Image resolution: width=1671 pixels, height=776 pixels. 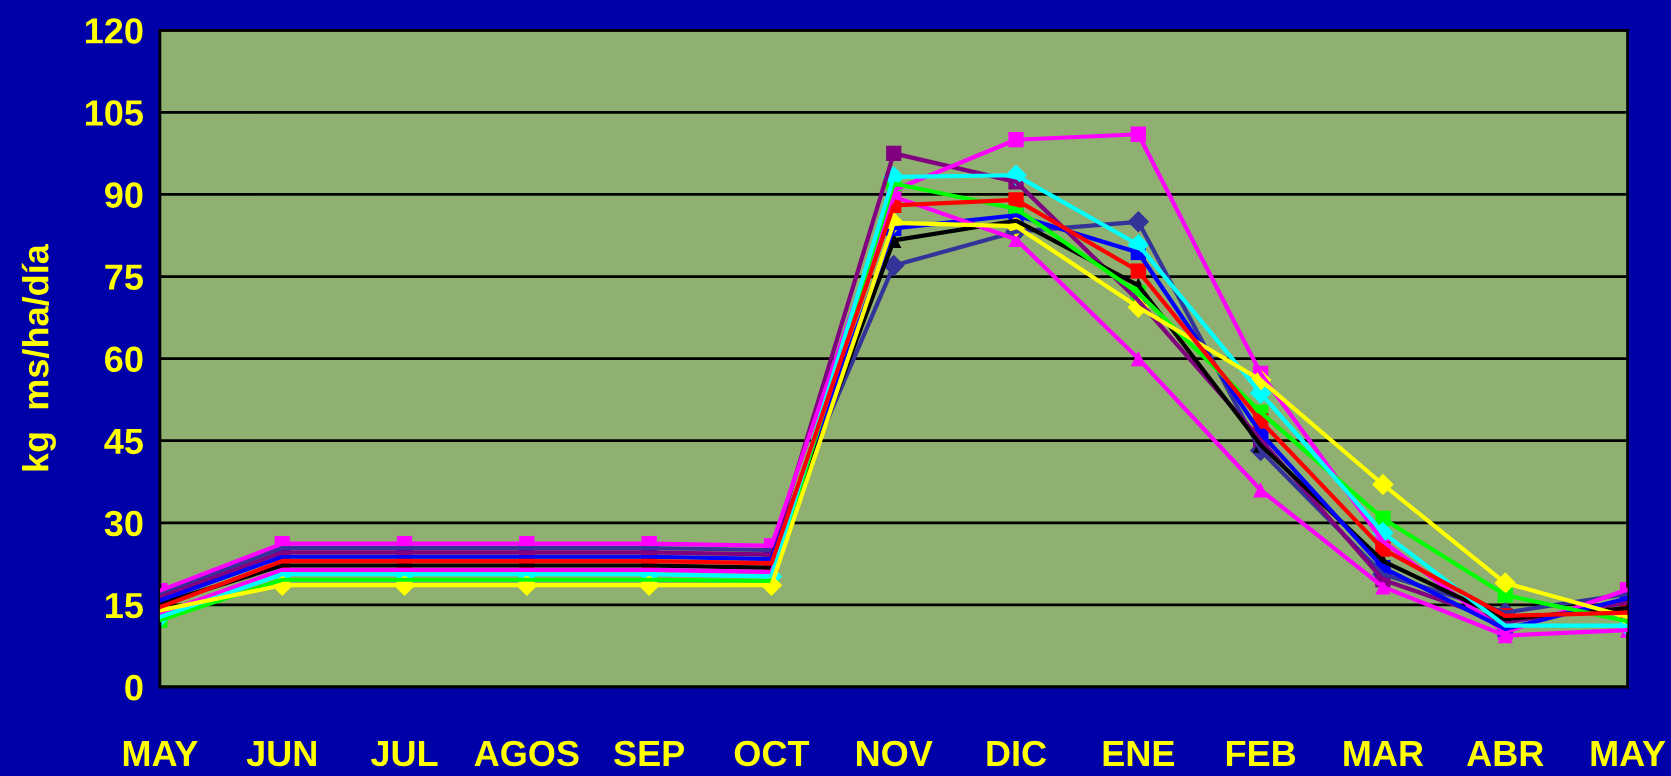 I want to click on x-tick-label: SEP, so click(x=649, y=753).